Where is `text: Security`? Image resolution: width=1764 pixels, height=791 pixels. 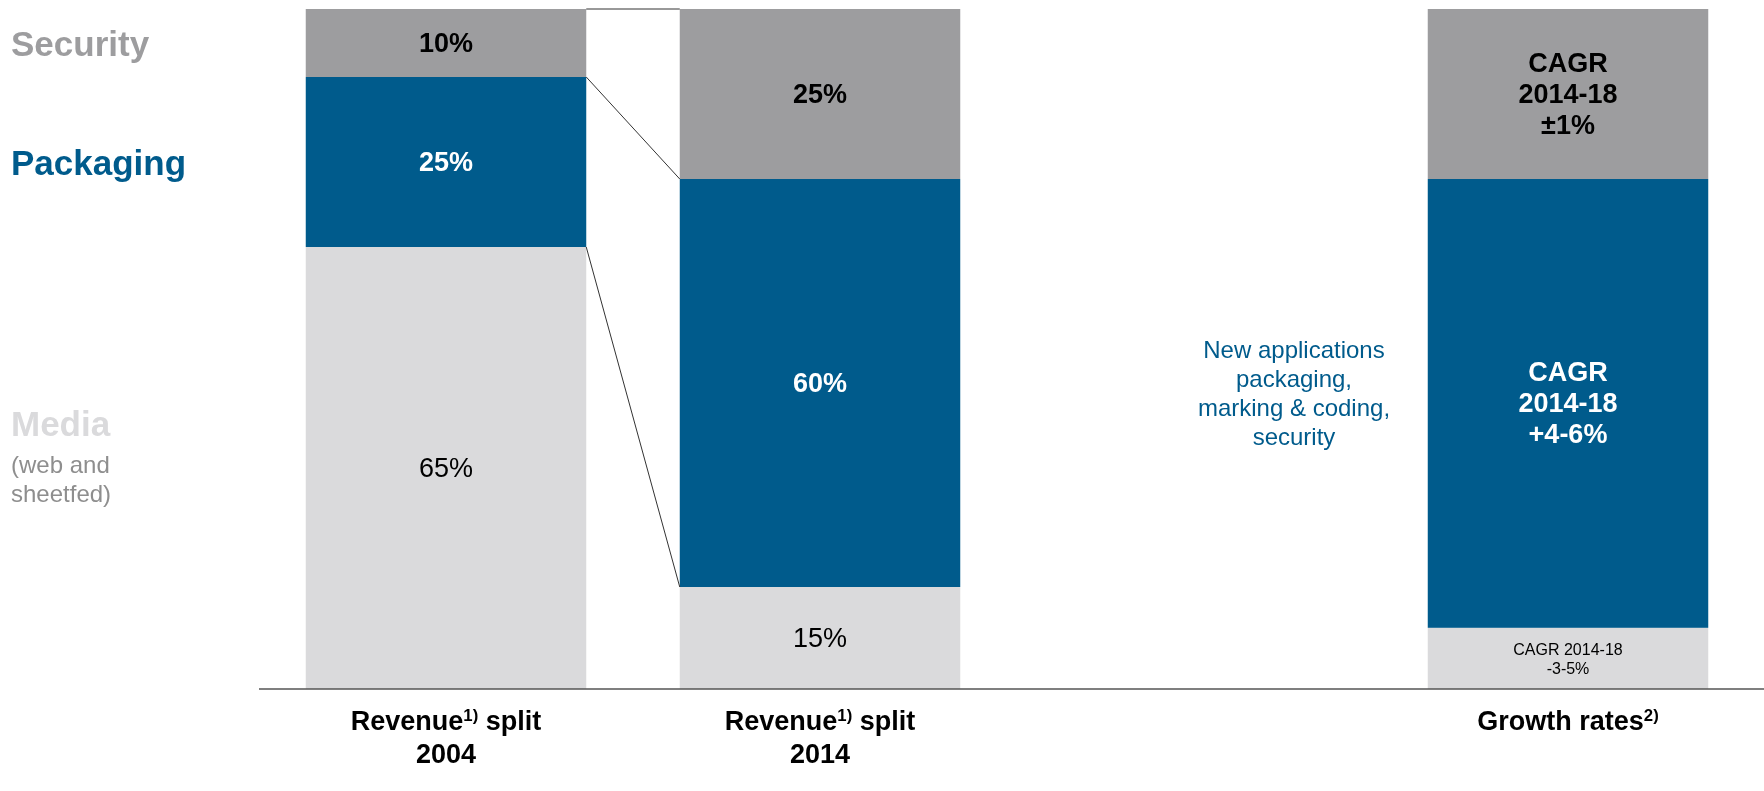 text: Security is located at coordinates (80, 43).